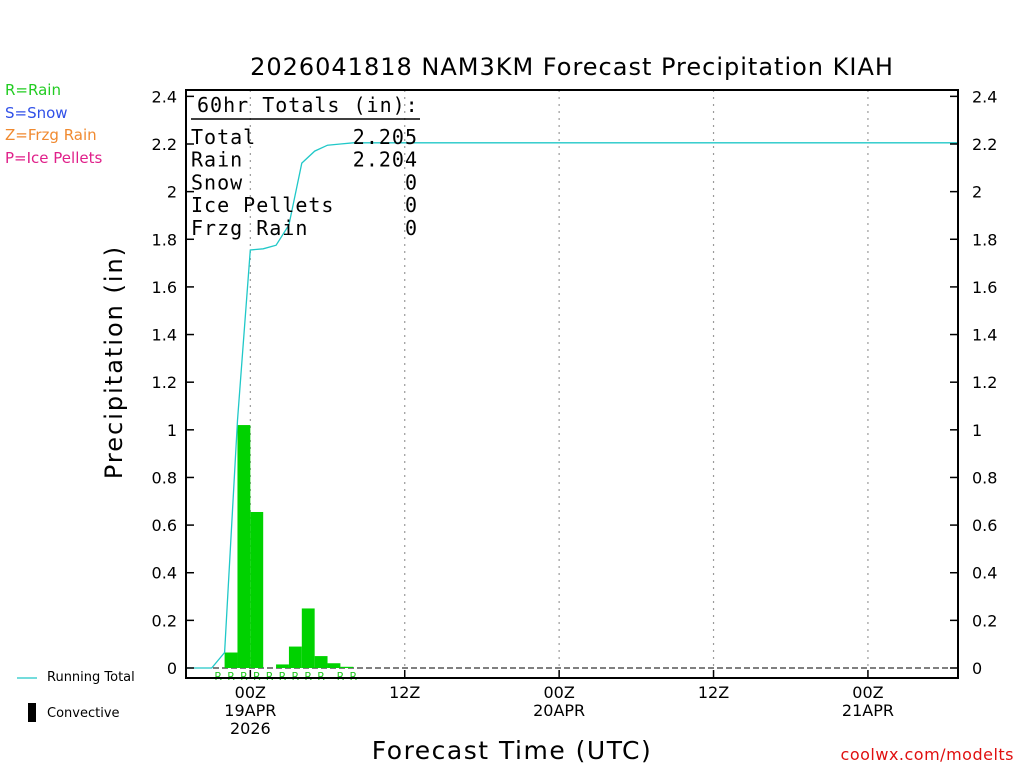  What do you see at coordinates (164, 477) in the screenshot?
I see `y-tick-label-left: 0.8` at bounding box center [164, 477].